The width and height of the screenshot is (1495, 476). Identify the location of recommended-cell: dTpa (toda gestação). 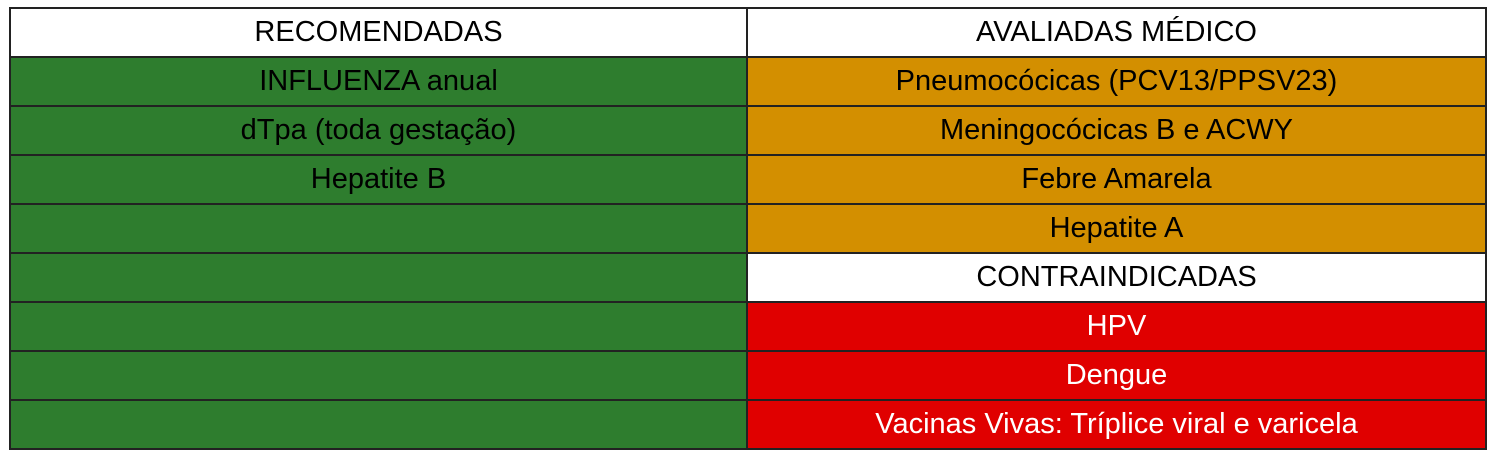
(378, 130).